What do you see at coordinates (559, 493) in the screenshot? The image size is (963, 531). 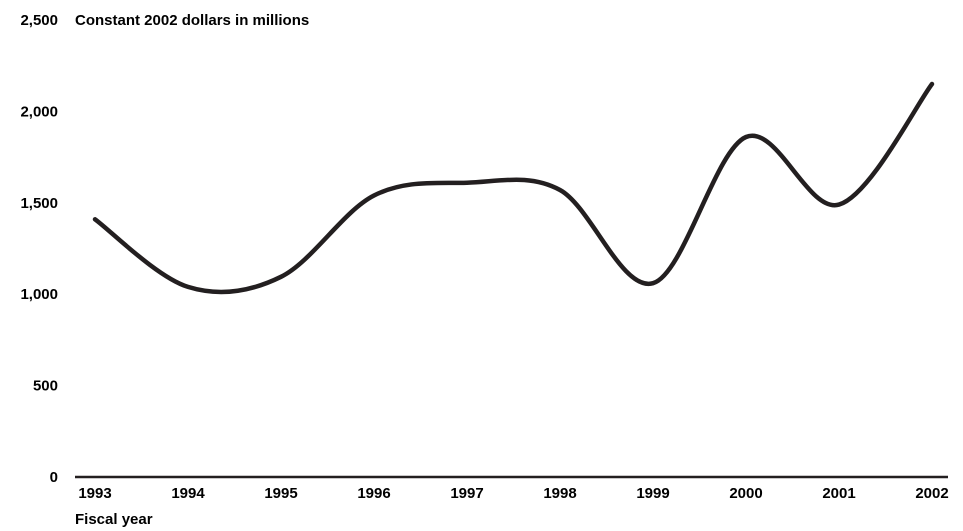 I see `x-tick-label: 1998` at bounding box center [559, 493].